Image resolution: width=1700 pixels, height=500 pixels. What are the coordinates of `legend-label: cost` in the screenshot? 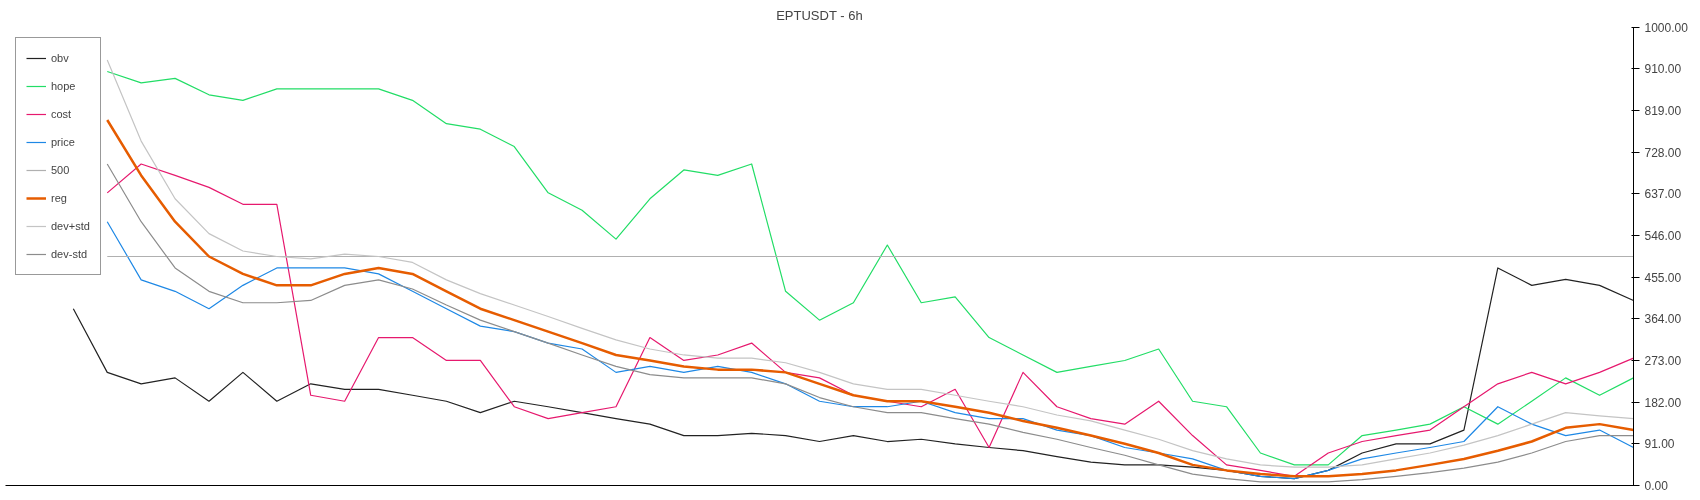 It's located at (61, 114).